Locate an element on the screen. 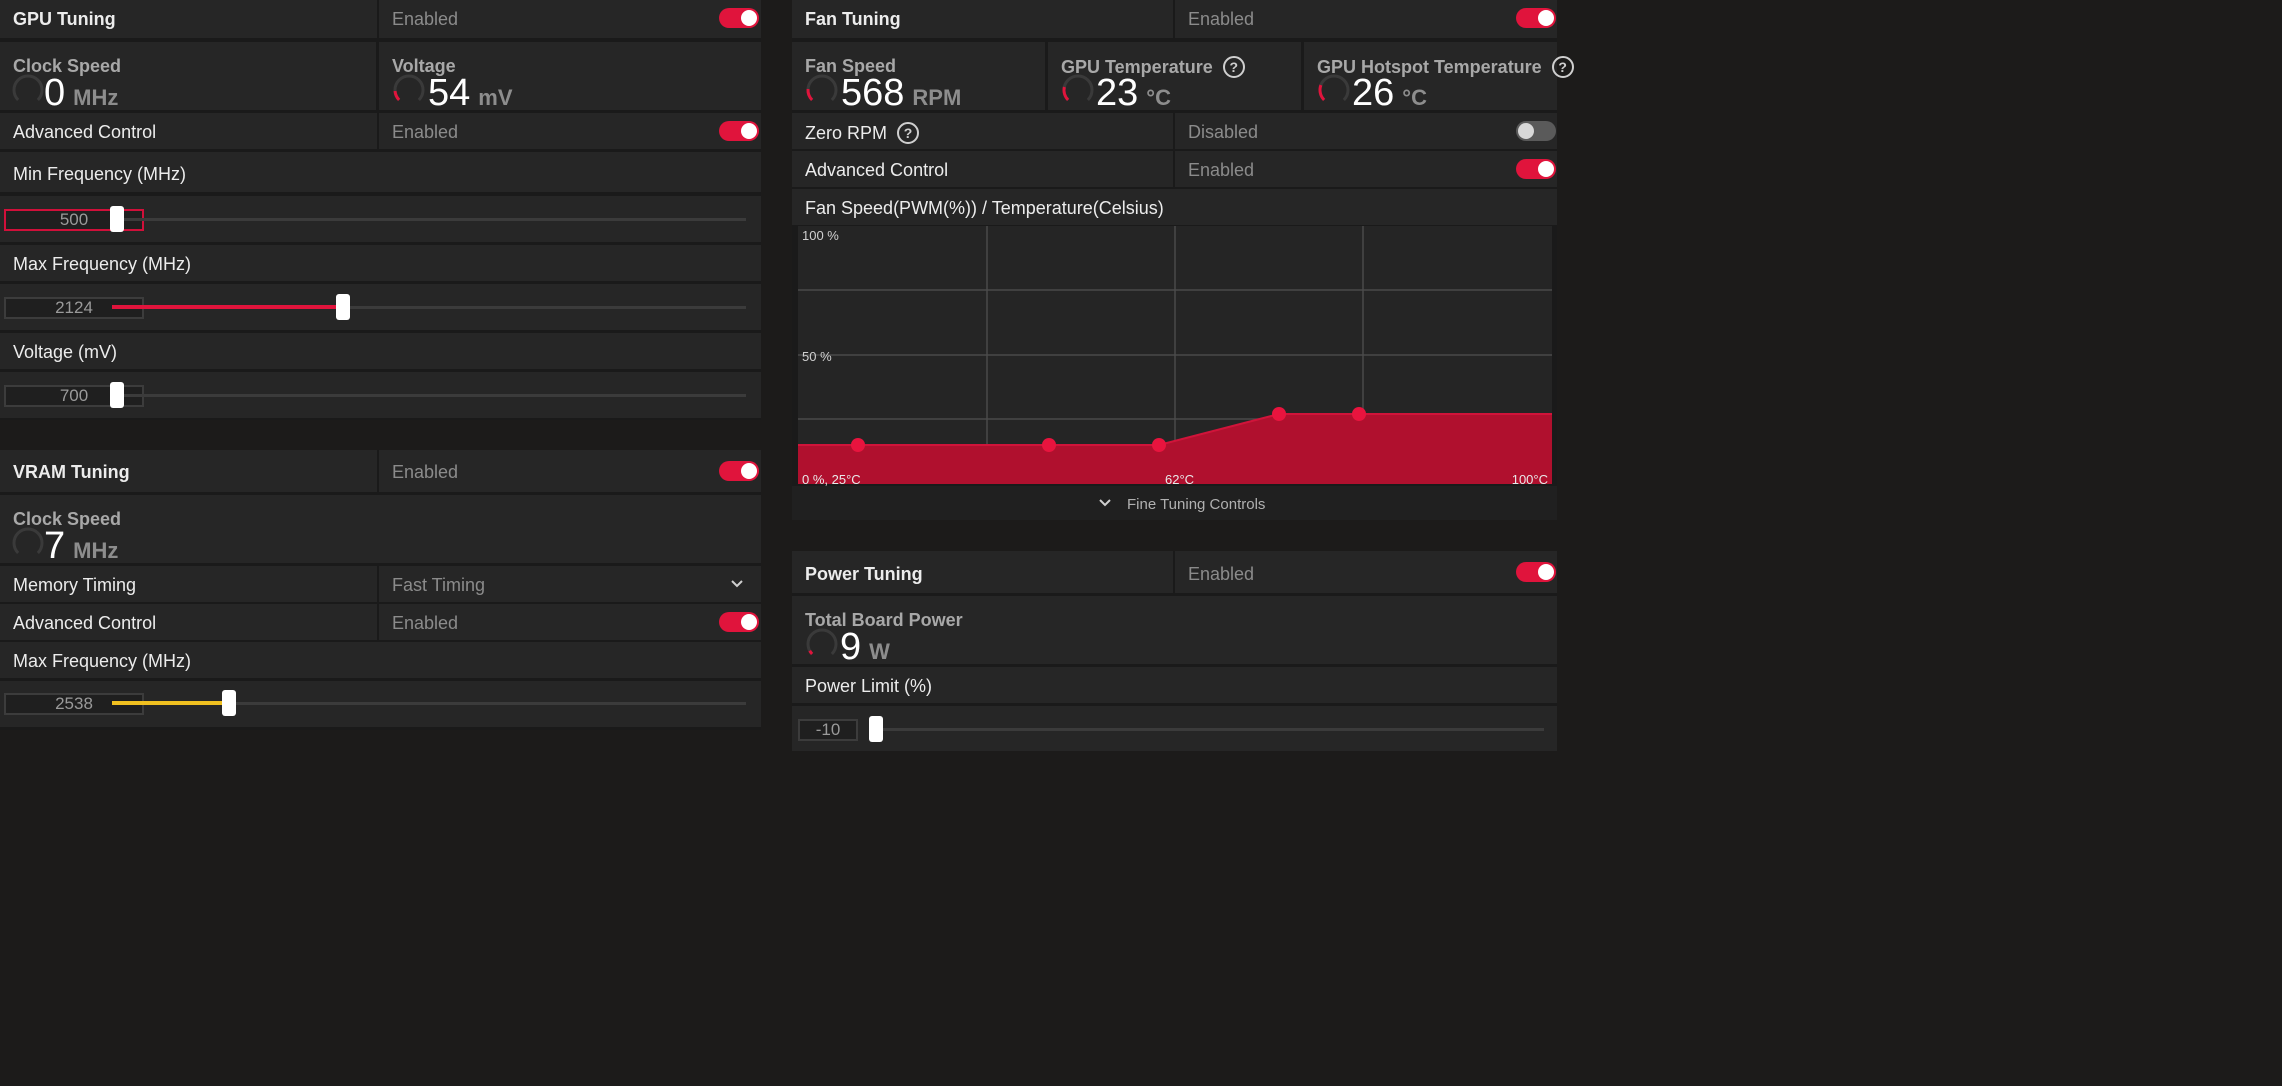 The width and height of the screenshot is (2282, 1086). power-limit-track is located at coordinates (1209, 729).